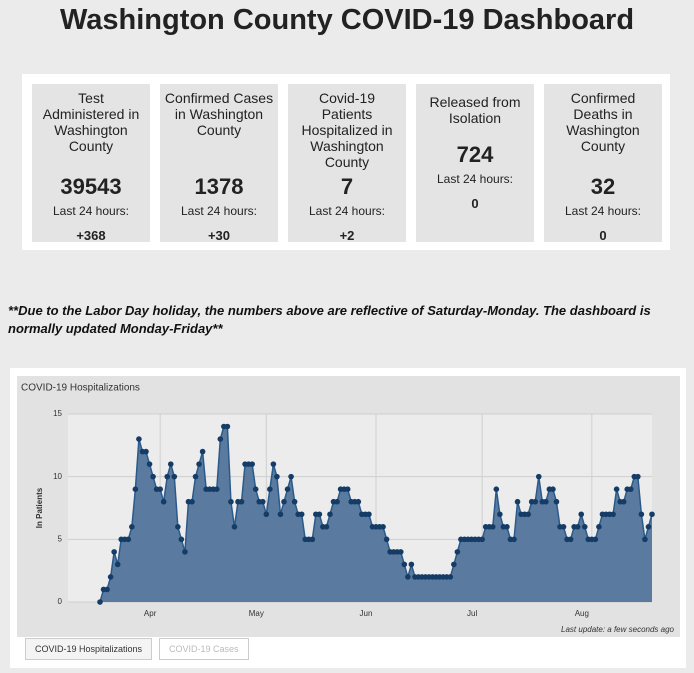 Image resolution: width=694 pixels, height=673 pixels. I want to click on card-value: 7, so click(347, 186).